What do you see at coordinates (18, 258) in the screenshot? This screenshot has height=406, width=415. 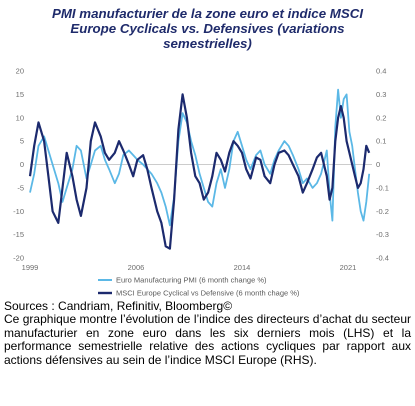 I see `left-axis-tick-label: -20` at bounding box center [18, 258].